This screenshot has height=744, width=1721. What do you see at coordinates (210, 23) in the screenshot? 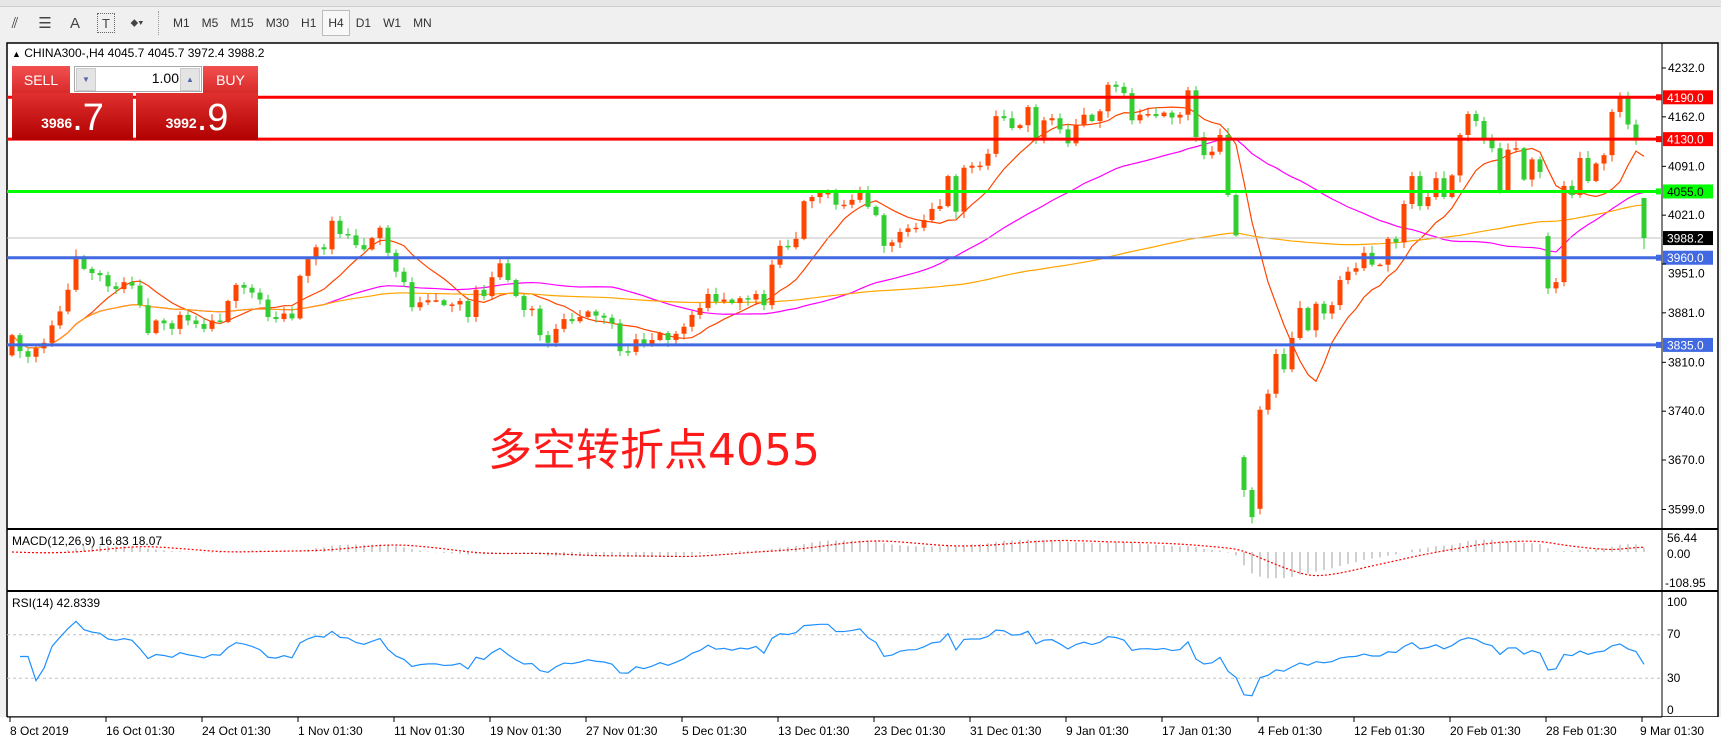
I see `timeframe-m5: M5` at bounding box center [210, 23].